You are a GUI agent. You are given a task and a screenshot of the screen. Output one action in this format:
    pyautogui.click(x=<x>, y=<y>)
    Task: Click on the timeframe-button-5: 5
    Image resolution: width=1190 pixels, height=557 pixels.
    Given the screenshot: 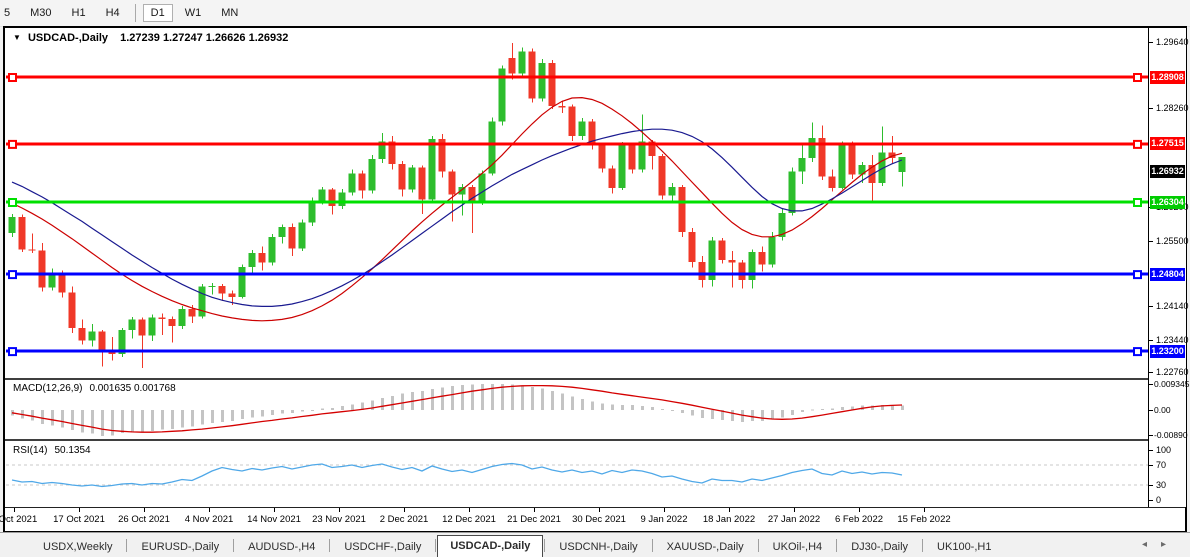 What is the action you would take?
    pyautogui.click(x=7, y=13)
    